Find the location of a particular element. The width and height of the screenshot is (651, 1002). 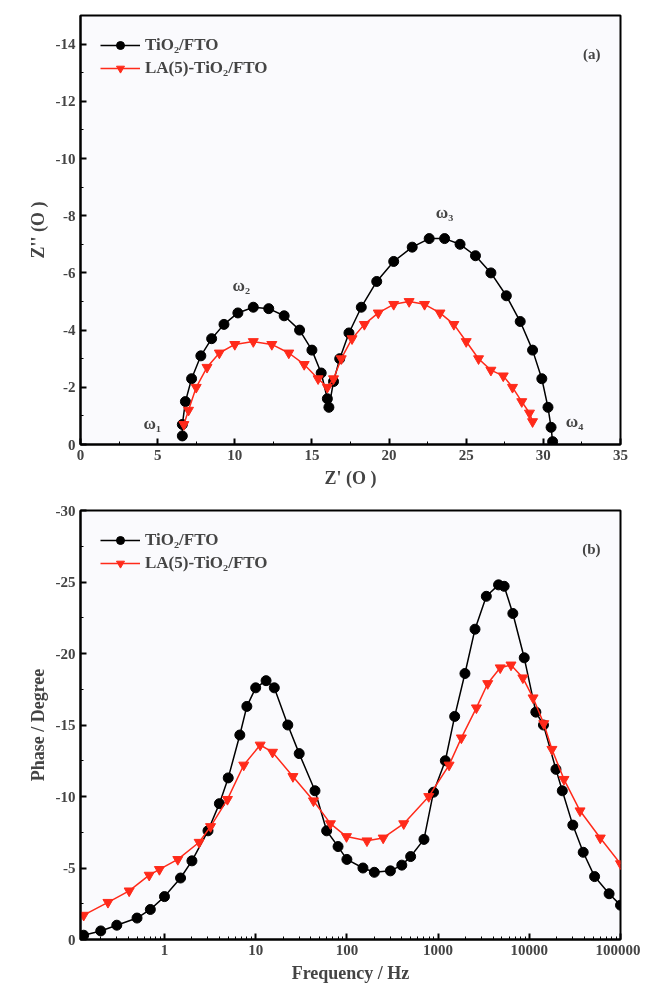

x-tick-label: 35 is located at coordinates (620, 454).